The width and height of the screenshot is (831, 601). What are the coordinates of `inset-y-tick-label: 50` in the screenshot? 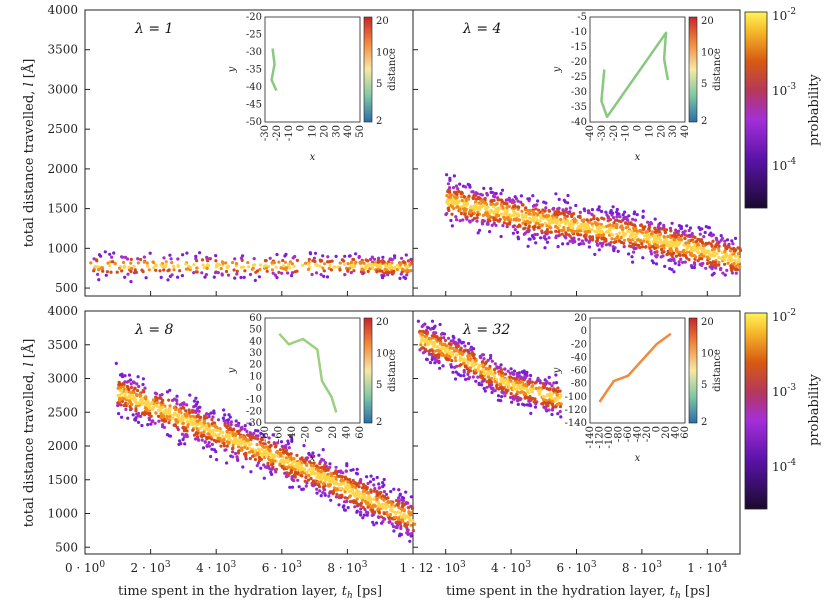 It's located at (255, 330).